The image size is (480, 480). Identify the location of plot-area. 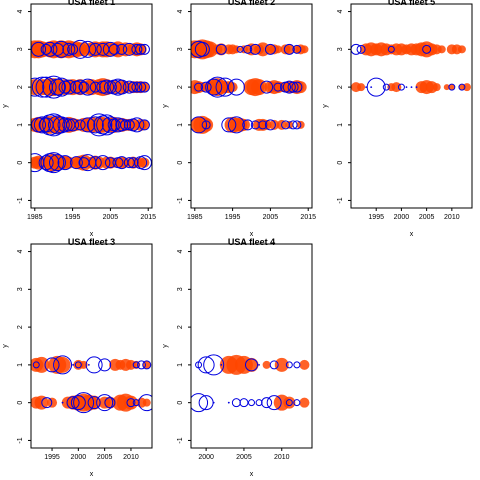
(91, 106).